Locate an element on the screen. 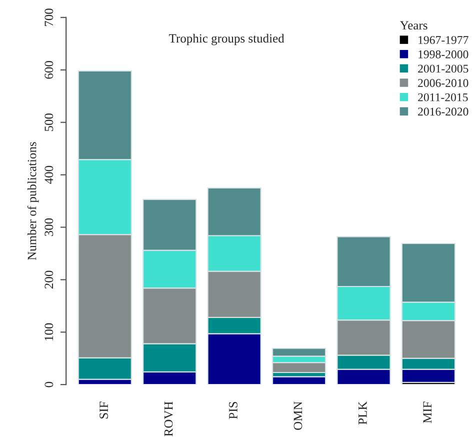 The image size is (472, 437). y-tick-label: 0 is located at coordinates (49, 385).